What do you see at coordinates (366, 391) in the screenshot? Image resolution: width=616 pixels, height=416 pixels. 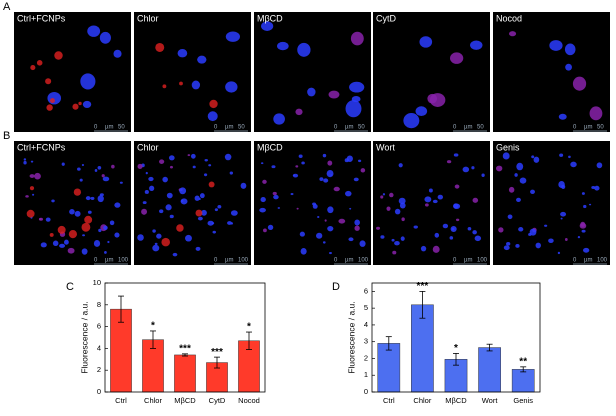 I see `y-tick-label: 0` at bounding box center [366, 391].